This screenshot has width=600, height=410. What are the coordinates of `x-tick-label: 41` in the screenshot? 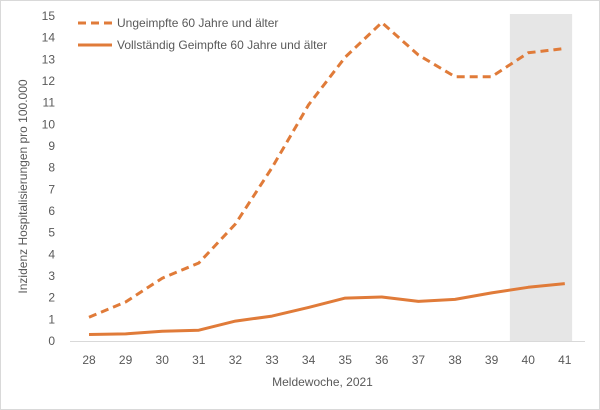 It's located at (565, 360).